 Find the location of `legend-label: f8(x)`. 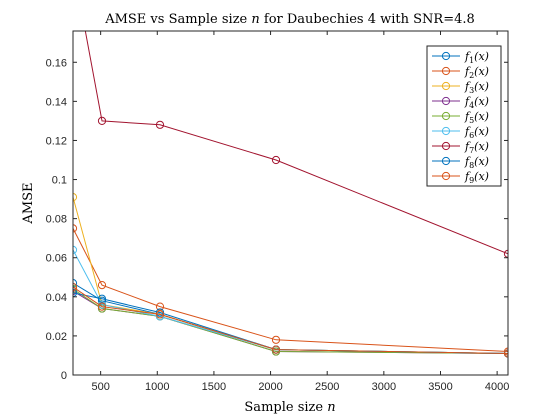

legend-label: f8(x) is located at coordinates (476, 162).